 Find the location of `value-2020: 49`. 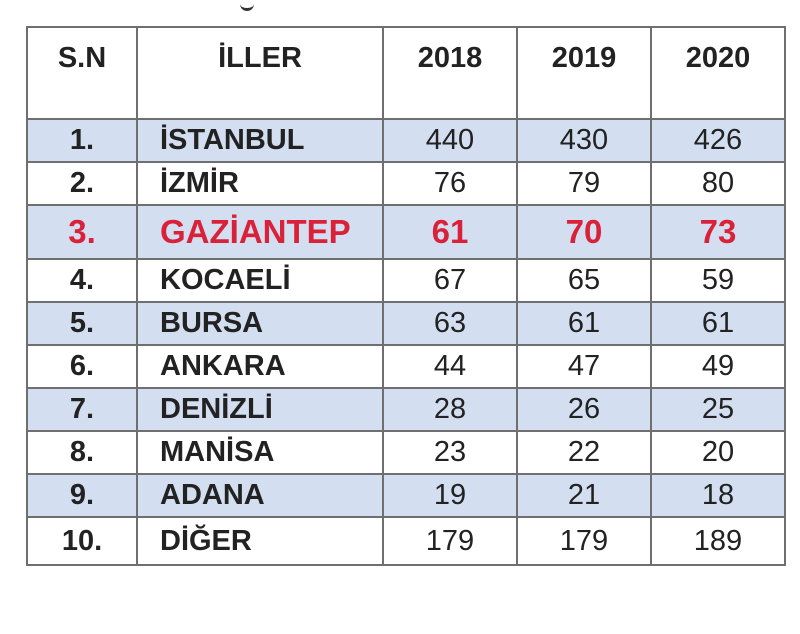

value-2020: 49 is located at coordinates (718, 366).